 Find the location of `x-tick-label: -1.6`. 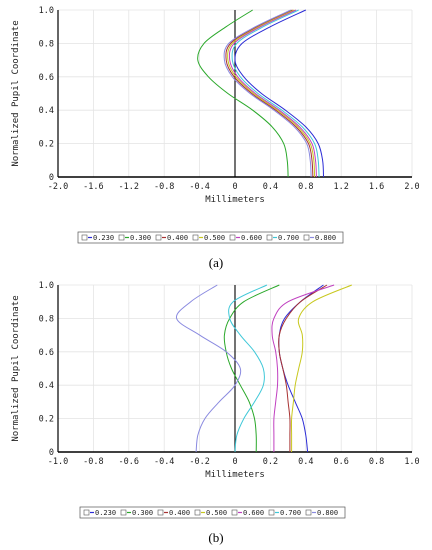

x-tick-label: -1.6 is located at coordinates (93, 187).